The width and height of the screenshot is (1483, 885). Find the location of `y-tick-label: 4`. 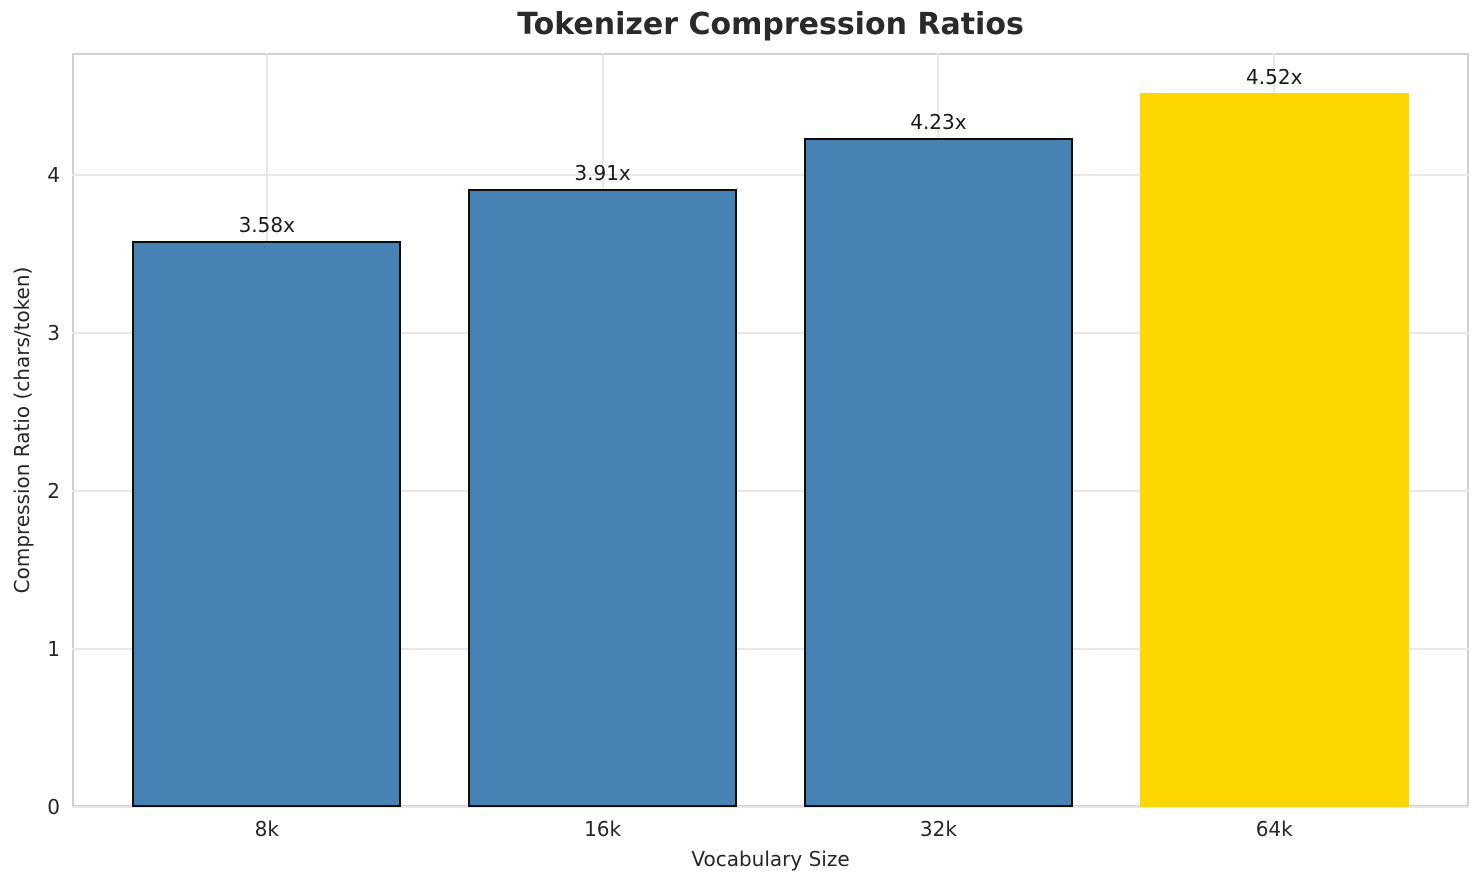

y-tick-label: 4 is located at coordinates (53, 174).